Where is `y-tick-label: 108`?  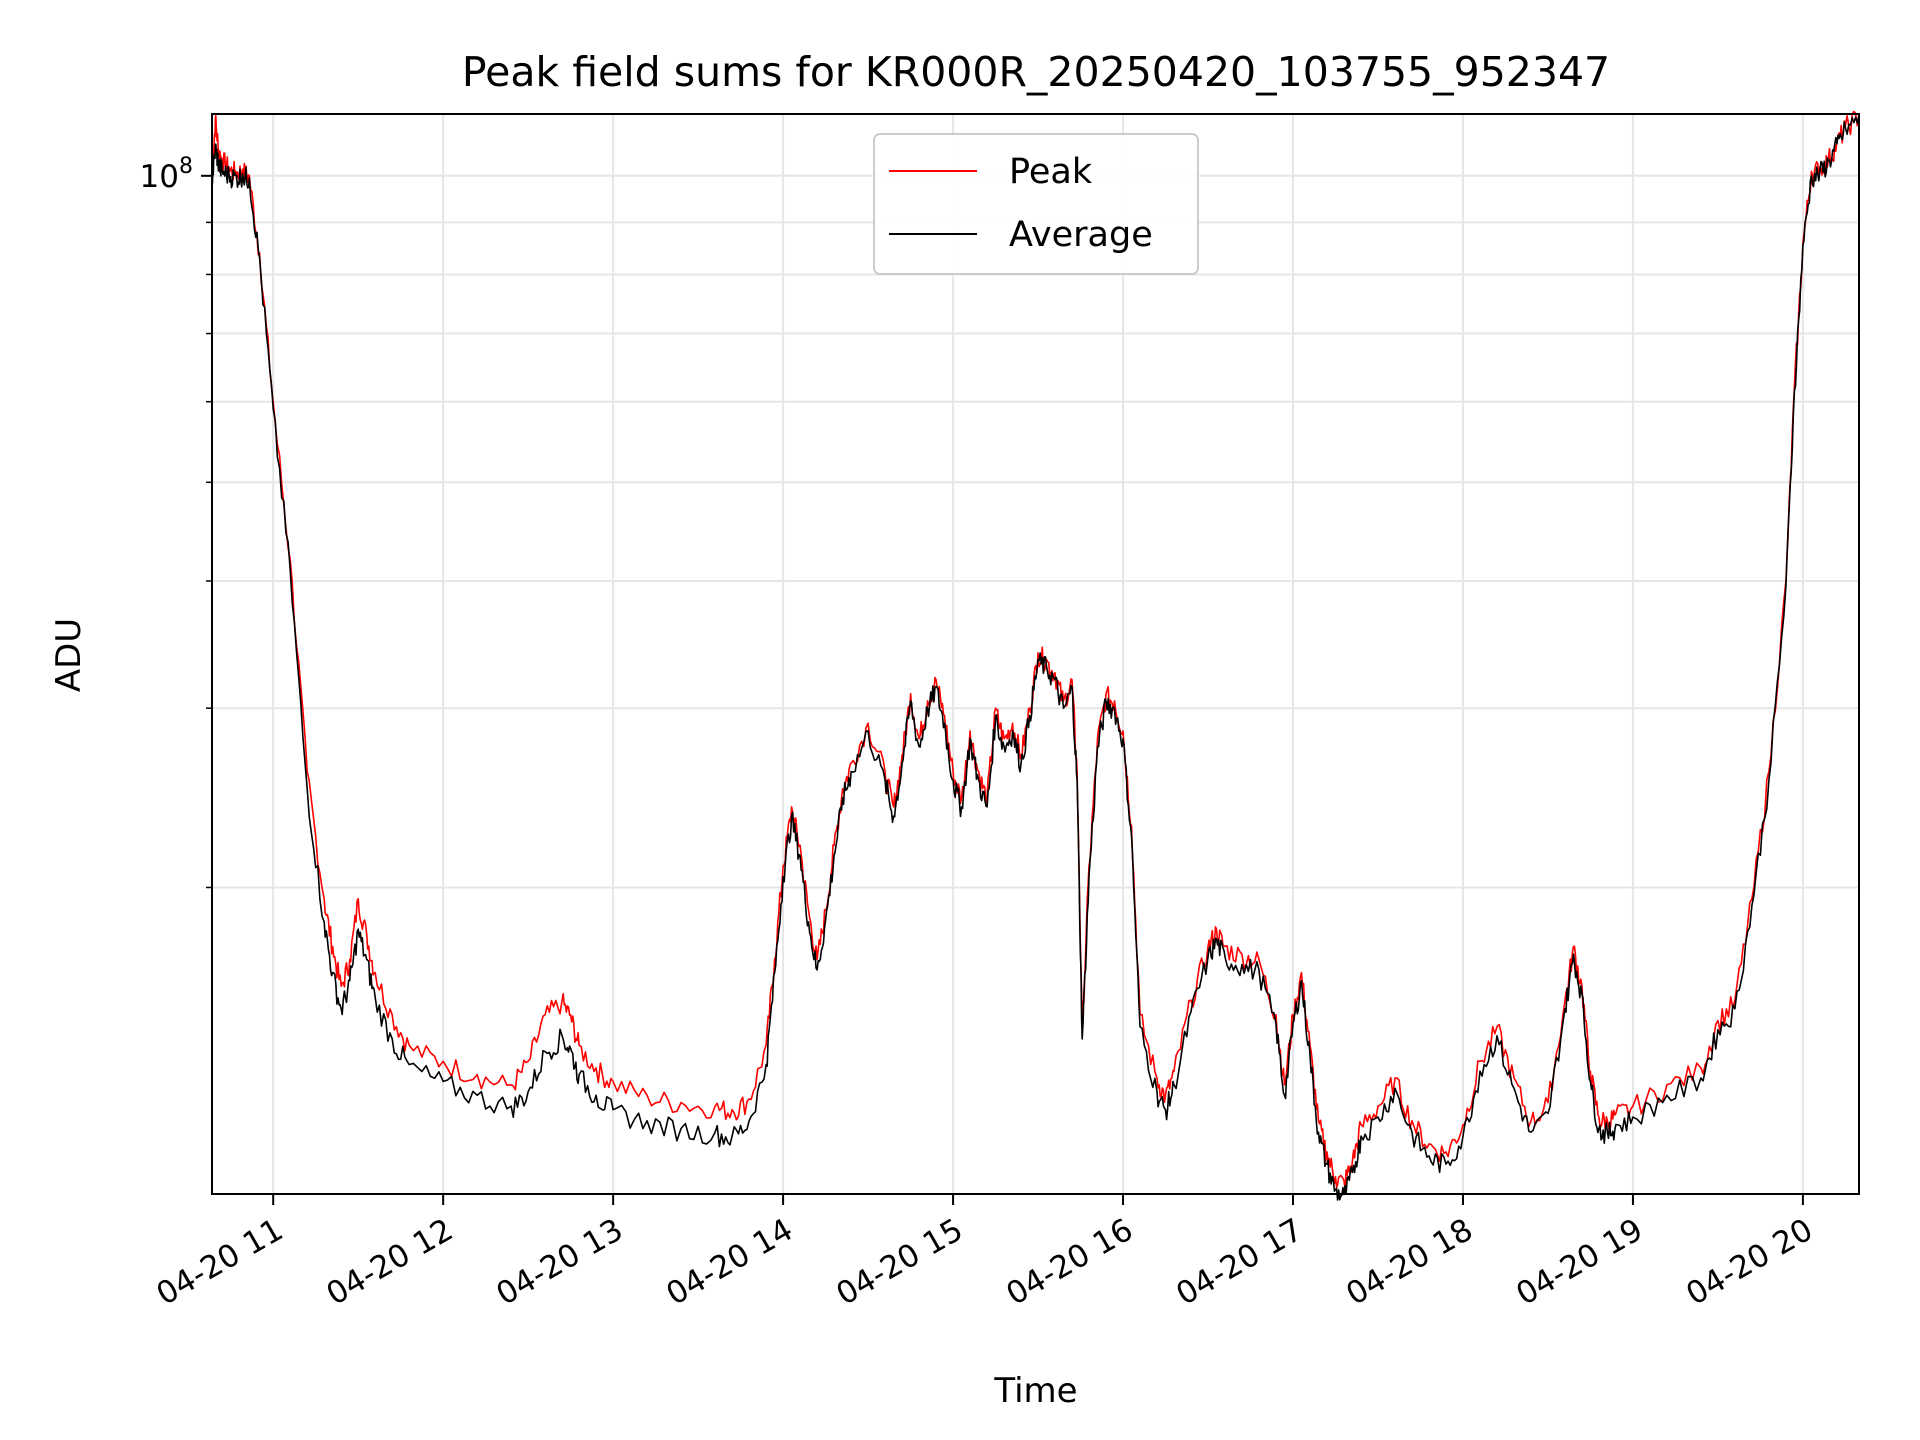 y-tick-label: 108 is located at coordinates (166, 174).